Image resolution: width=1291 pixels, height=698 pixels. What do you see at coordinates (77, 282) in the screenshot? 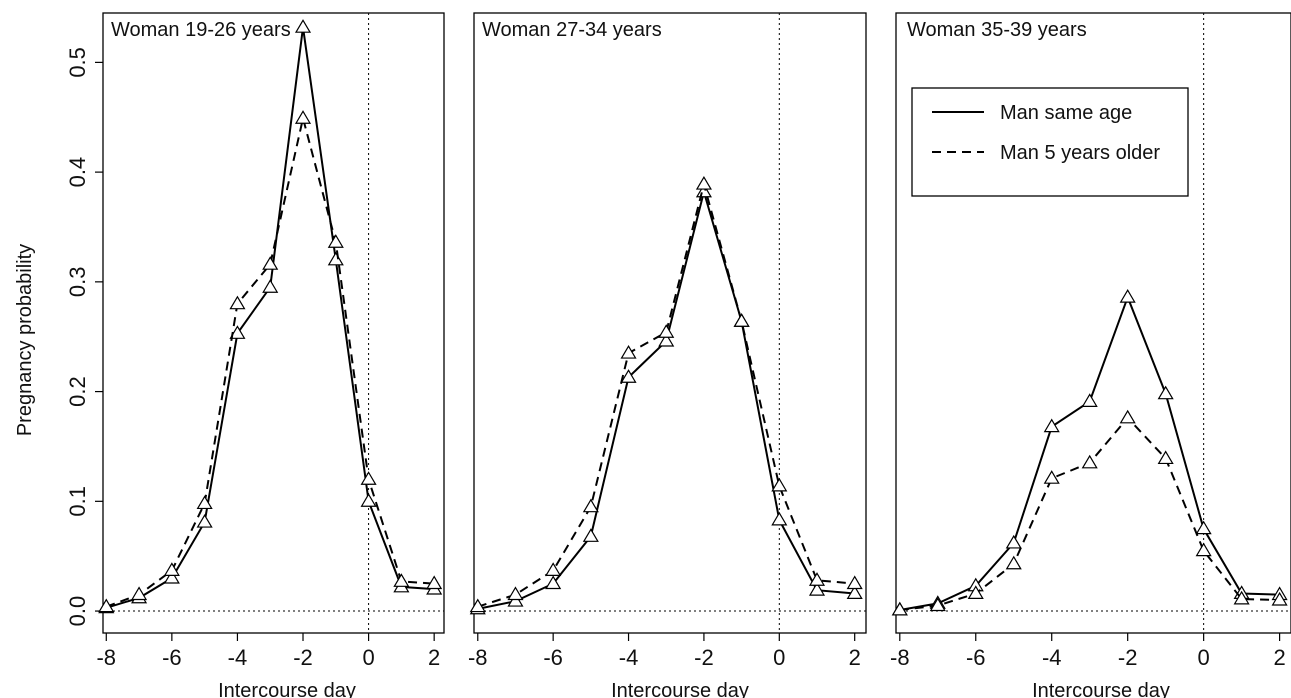
I see `y-tick-label: 0.3` at bounding box center [77, 282].